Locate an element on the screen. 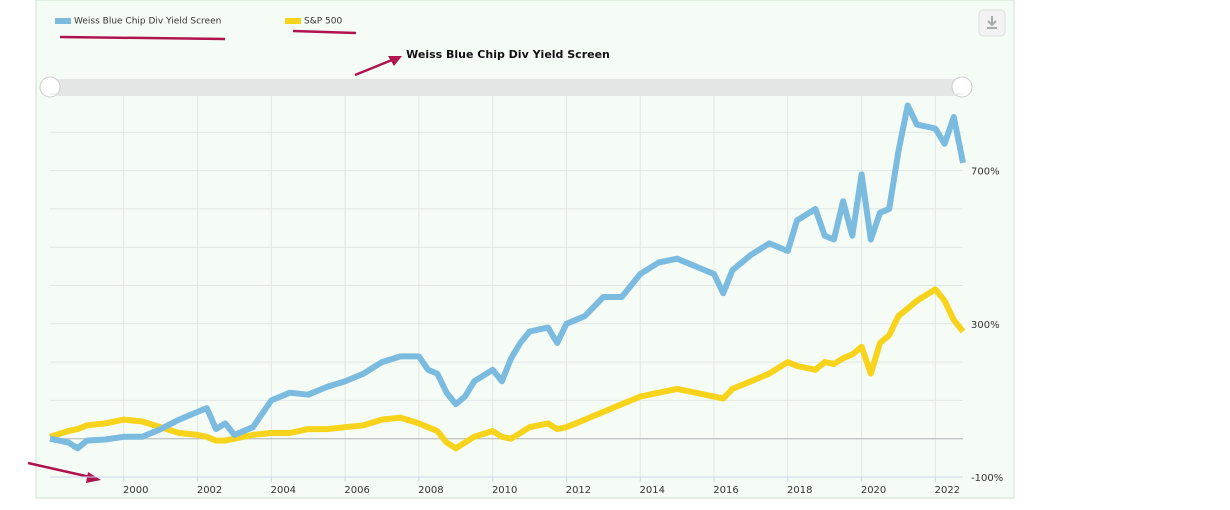 The width and height of the screenshot is (1230, 510). x-tick-label: 2002 is located at coordinates (209, 490).